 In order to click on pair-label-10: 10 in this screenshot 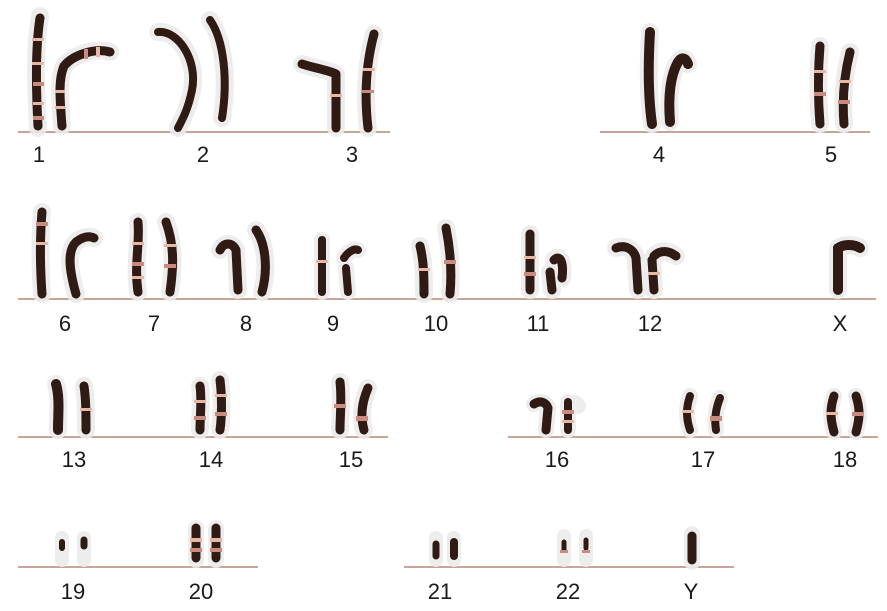, I will do `click(436, 323)`.